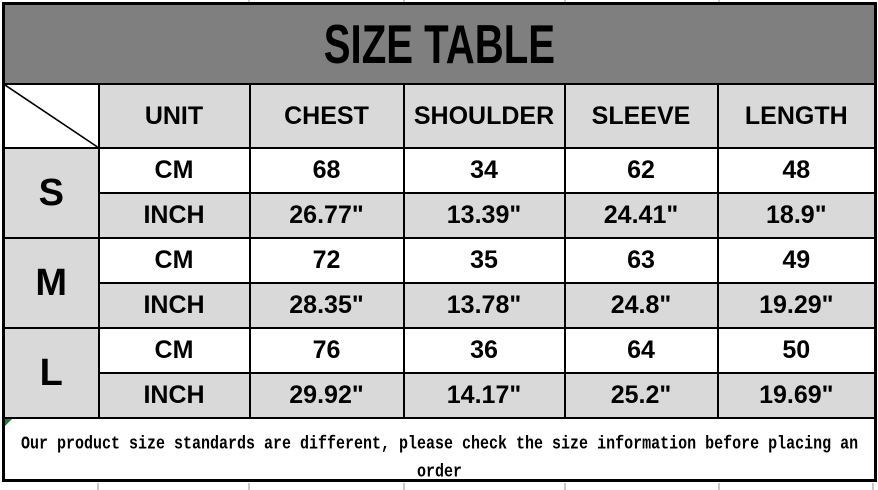  What do you see at coordinates (796, 170) in the screenshot?
I see `s-cm-length: 48` at bounding box center [796, 170].